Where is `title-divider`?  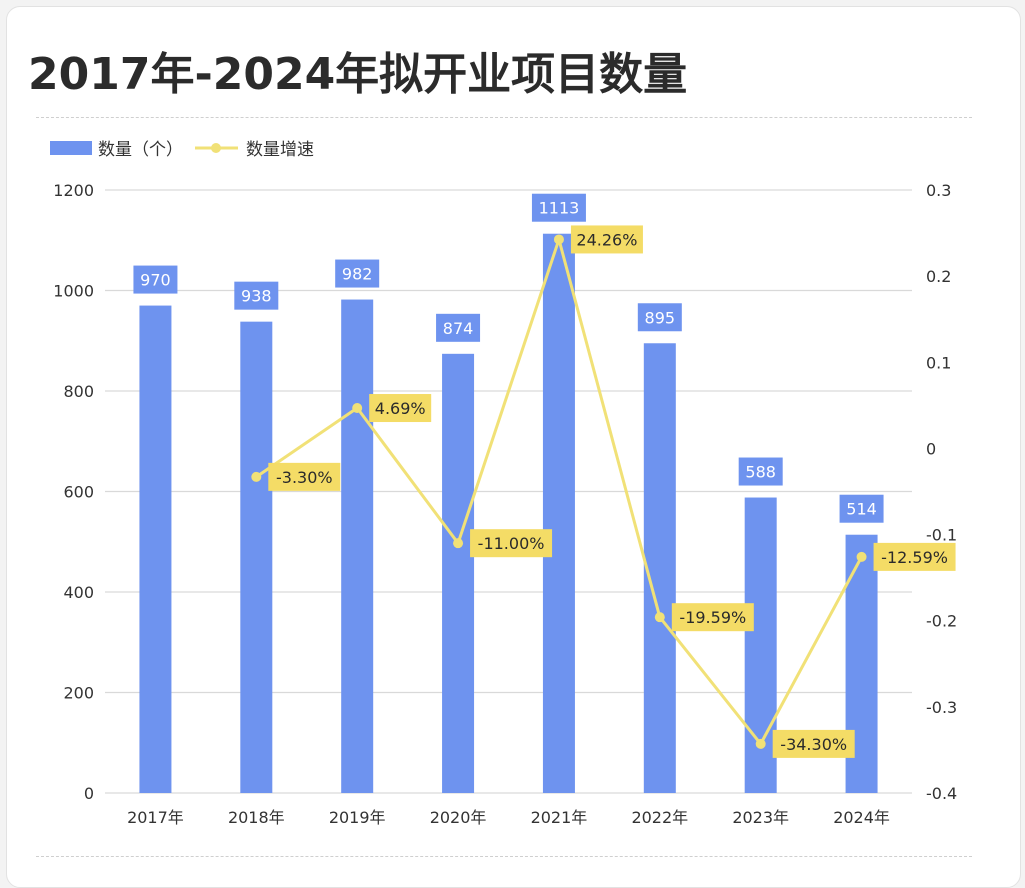
title-divider is located at coordinates (504, 117).